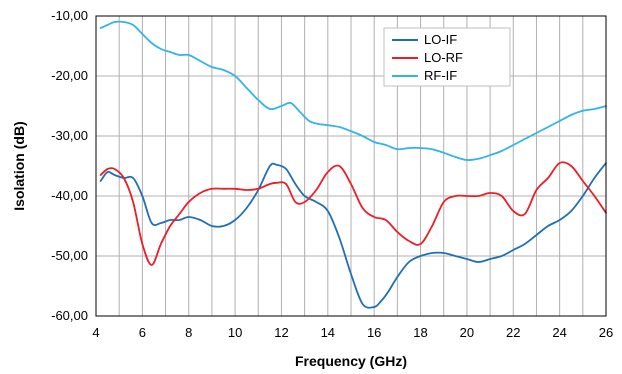  What do you see at coordinates (440, 75) in the screenshot?
I see `legend-label-rf-if: RF-IF` at bounding box center [440, 75].